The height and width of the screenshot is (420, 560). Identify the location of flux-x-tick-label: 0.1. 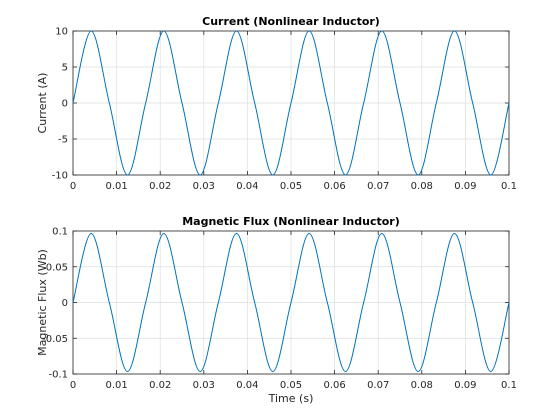
(509, 385).